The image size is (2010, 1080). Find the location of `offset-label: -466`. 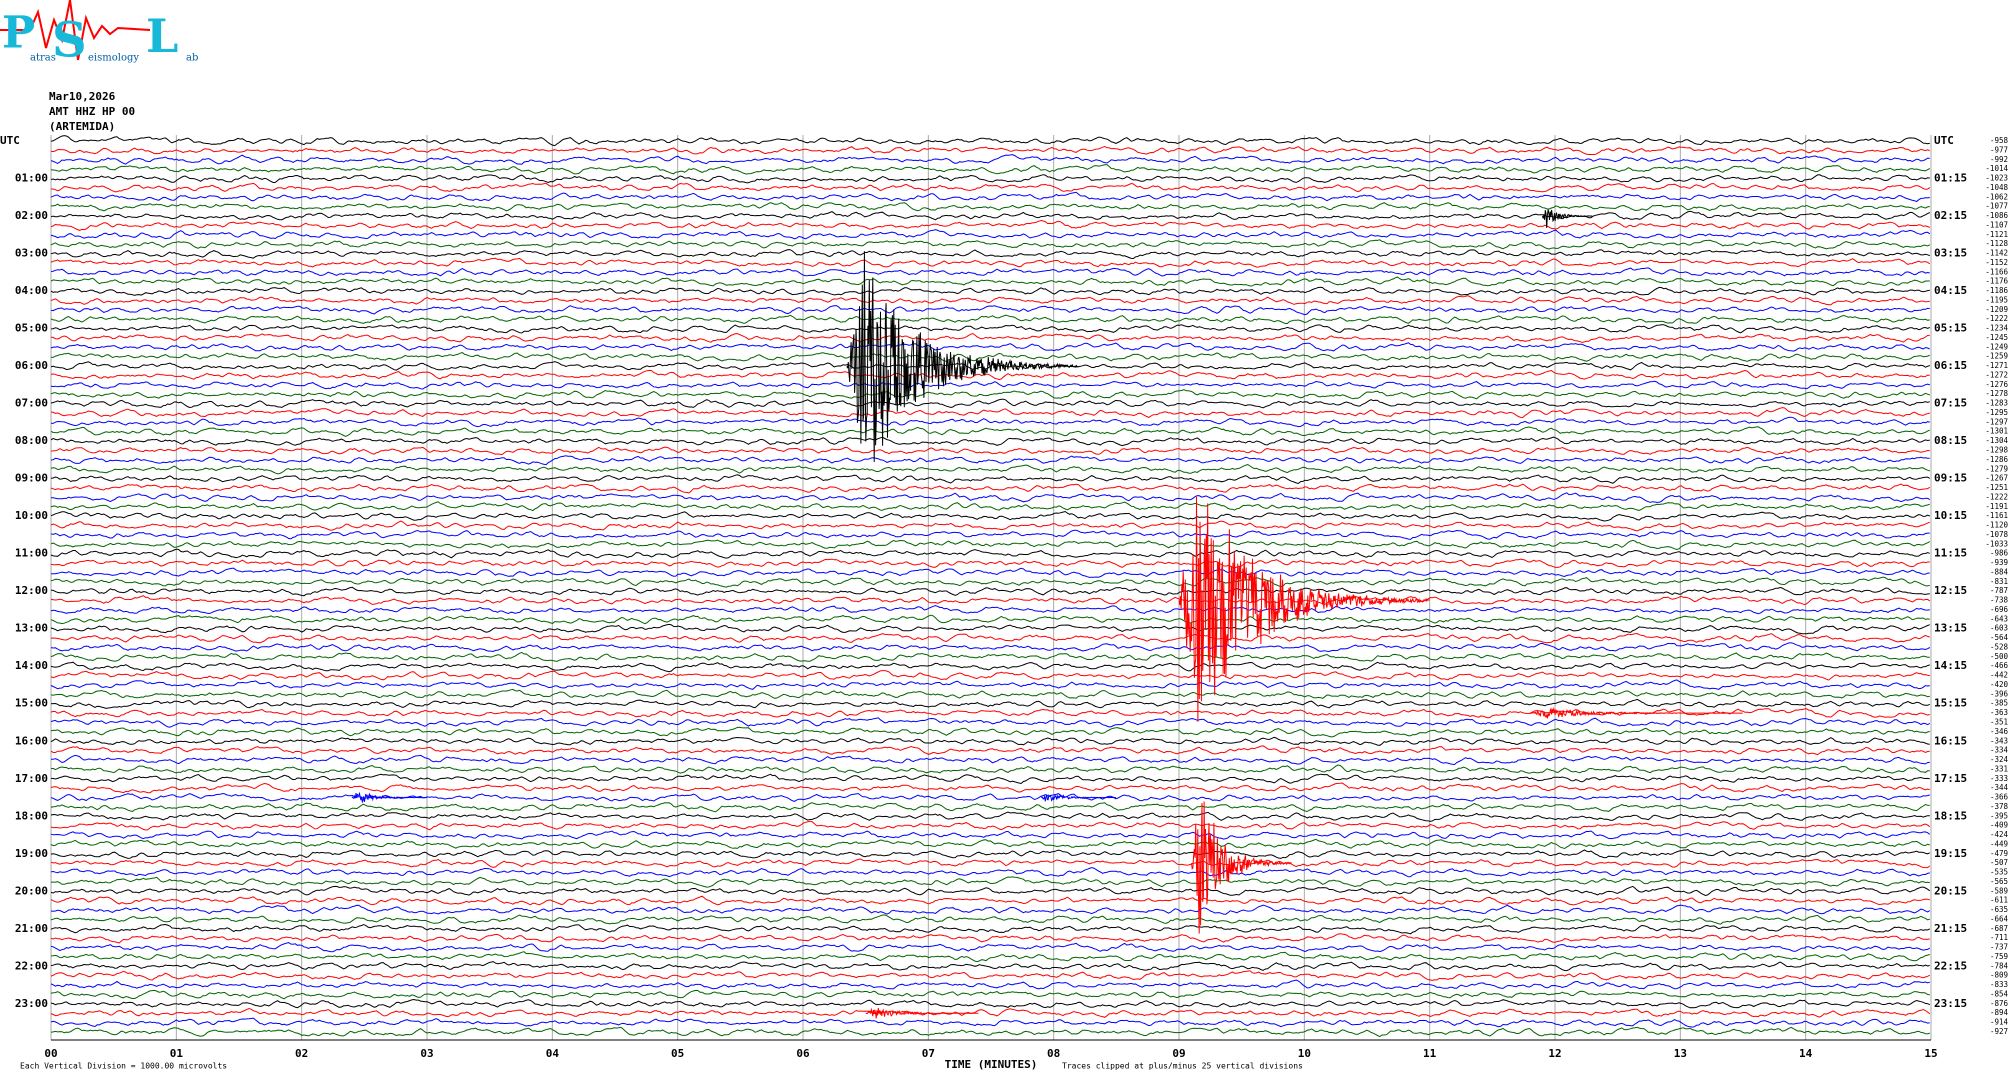

offset-label: -466 is located at coordinates (1999, 665).